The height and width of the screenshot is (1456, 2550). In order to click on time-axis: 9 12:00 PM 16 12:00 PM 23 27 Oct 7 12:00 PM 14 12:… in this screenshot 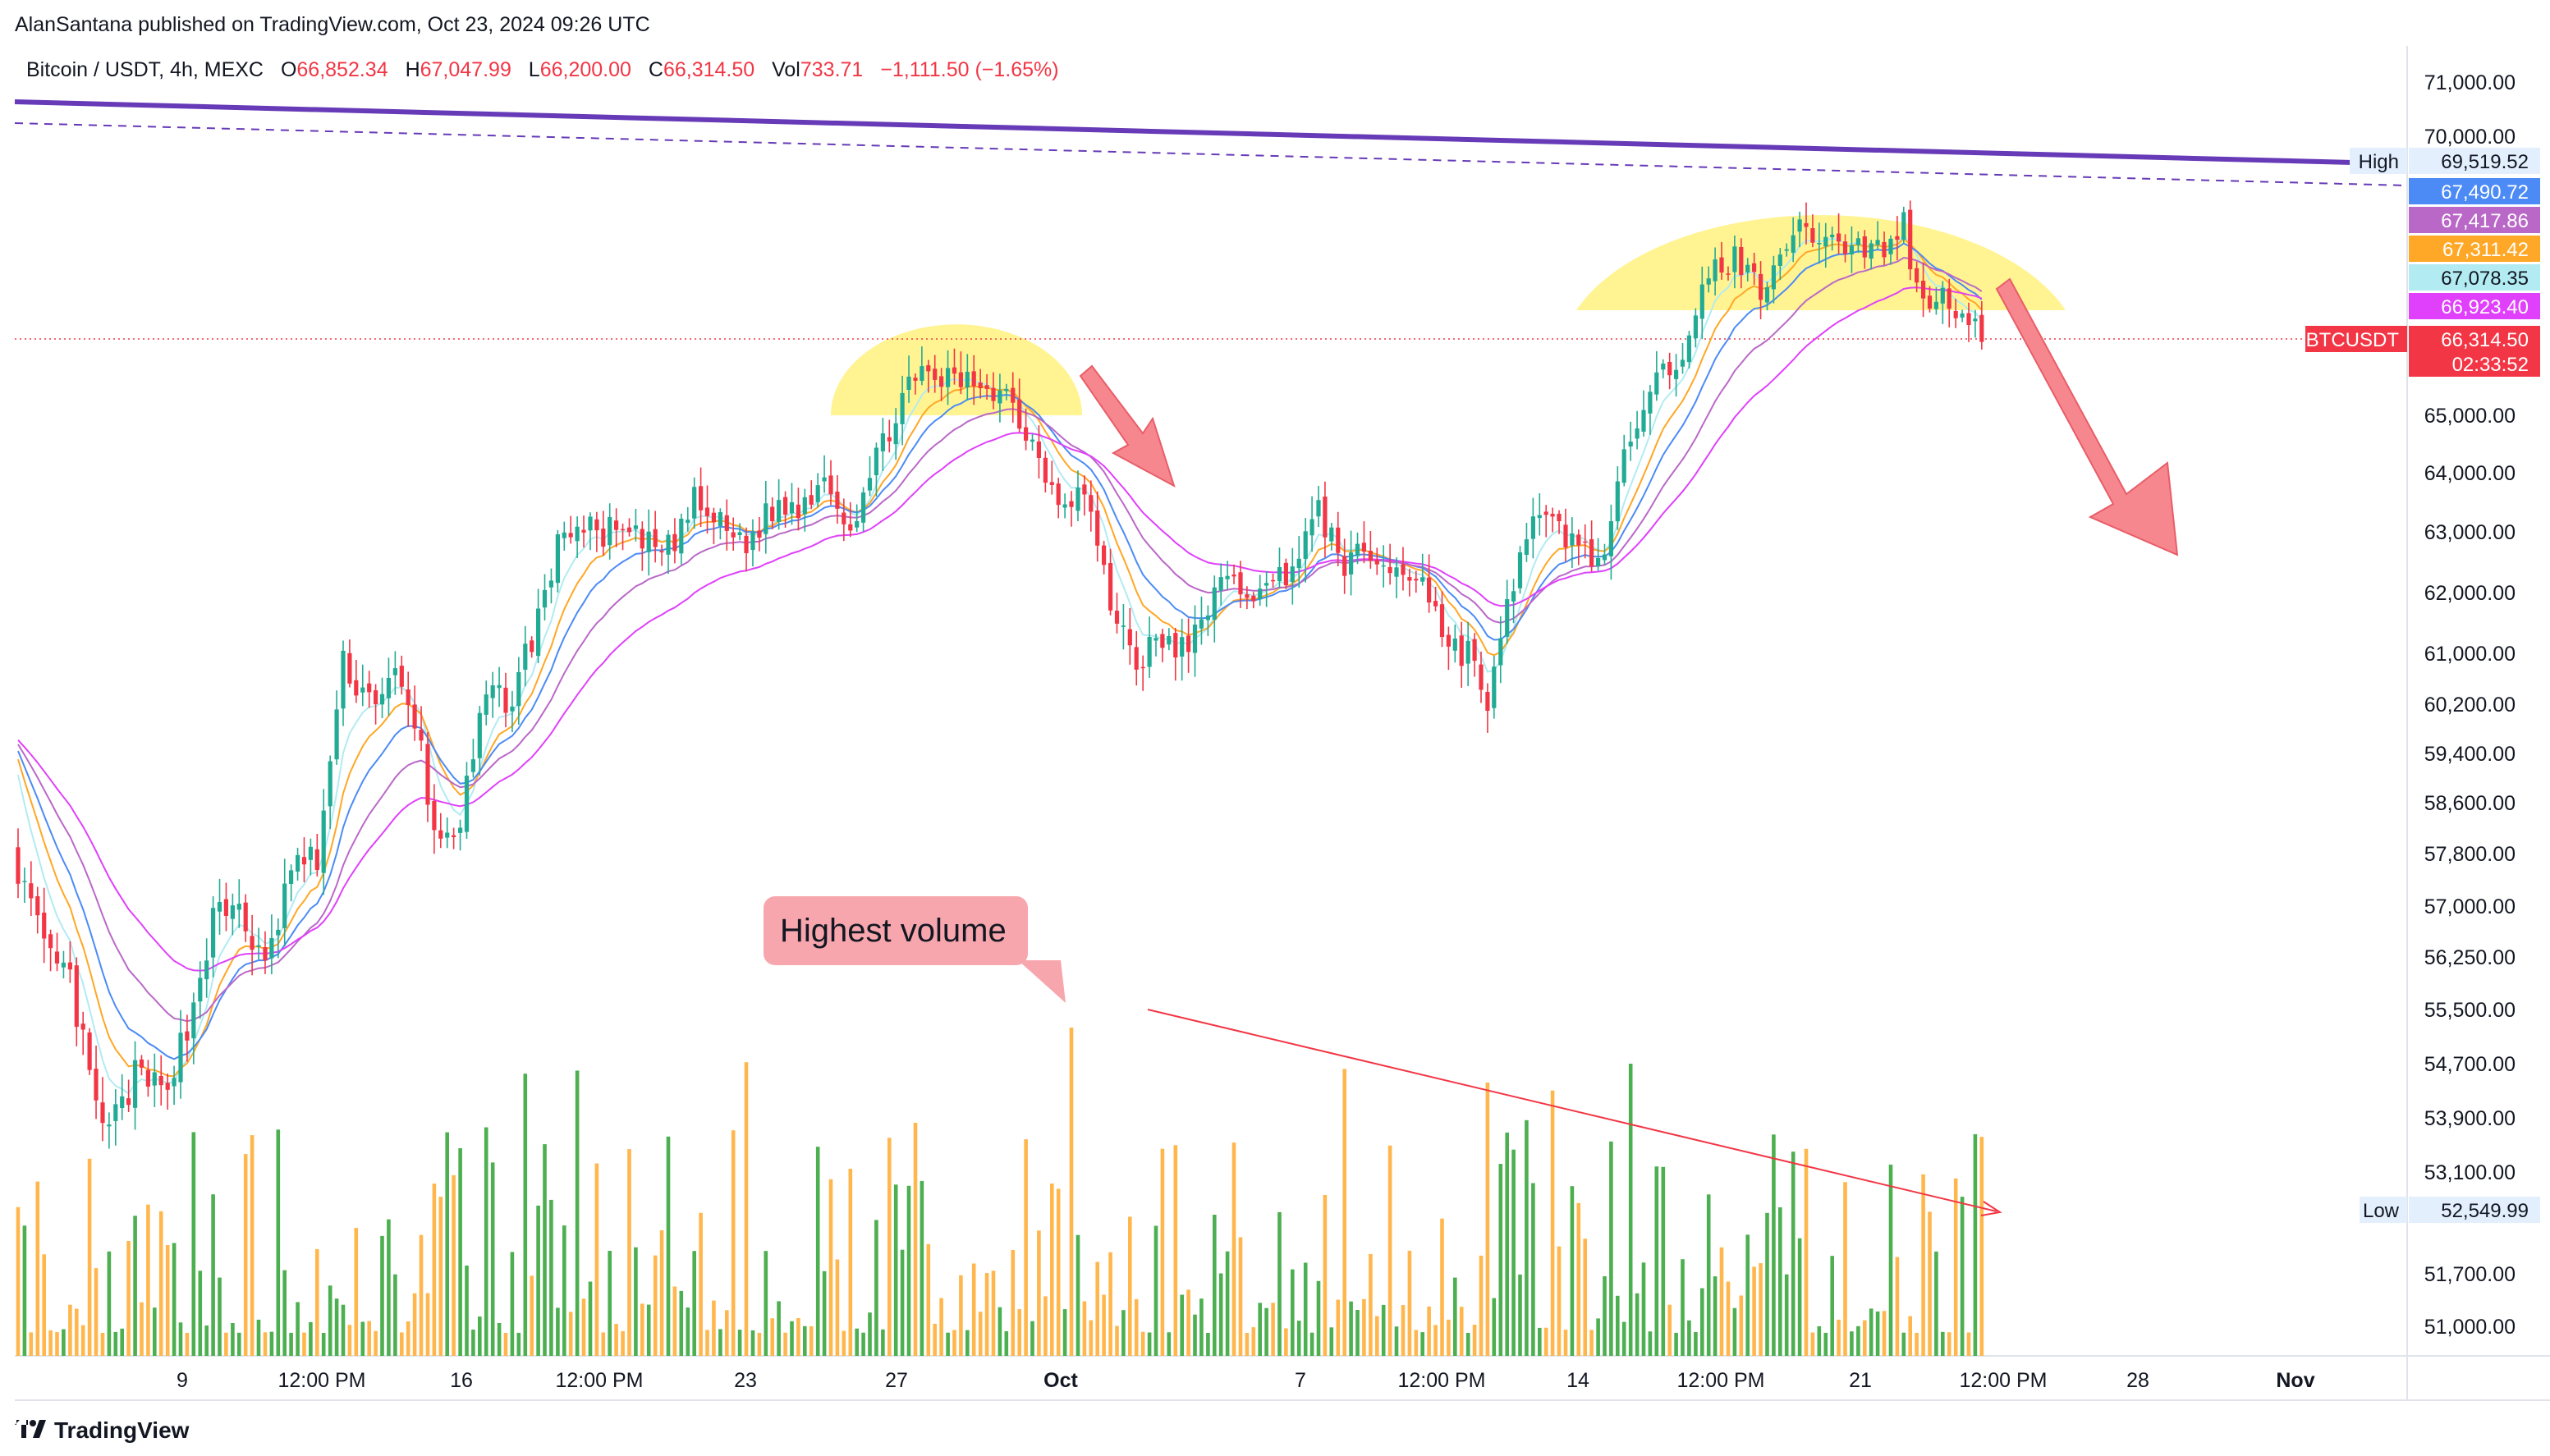, I will do `click(1246, 1380)`.